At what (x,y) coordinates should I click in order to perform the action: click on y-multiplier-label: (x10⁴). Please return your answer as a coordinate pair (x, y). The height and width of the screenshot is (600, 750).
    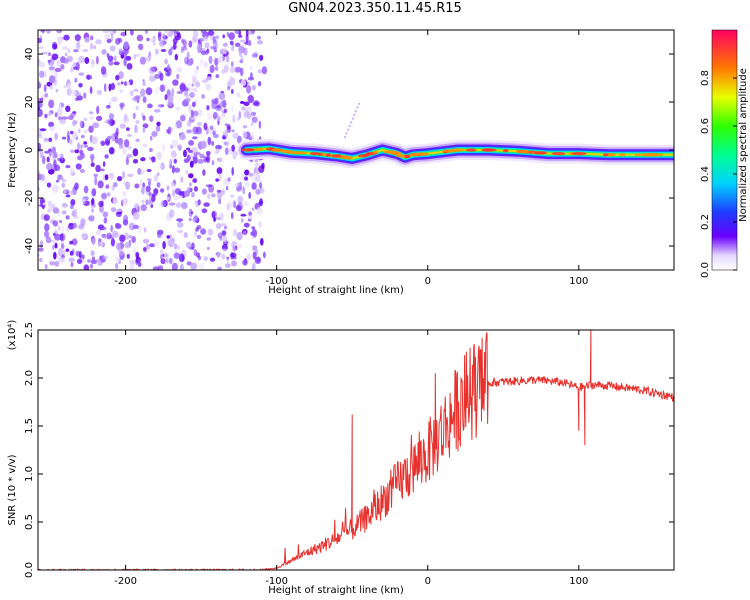
    Looking at the image, I should click on (12, 335).